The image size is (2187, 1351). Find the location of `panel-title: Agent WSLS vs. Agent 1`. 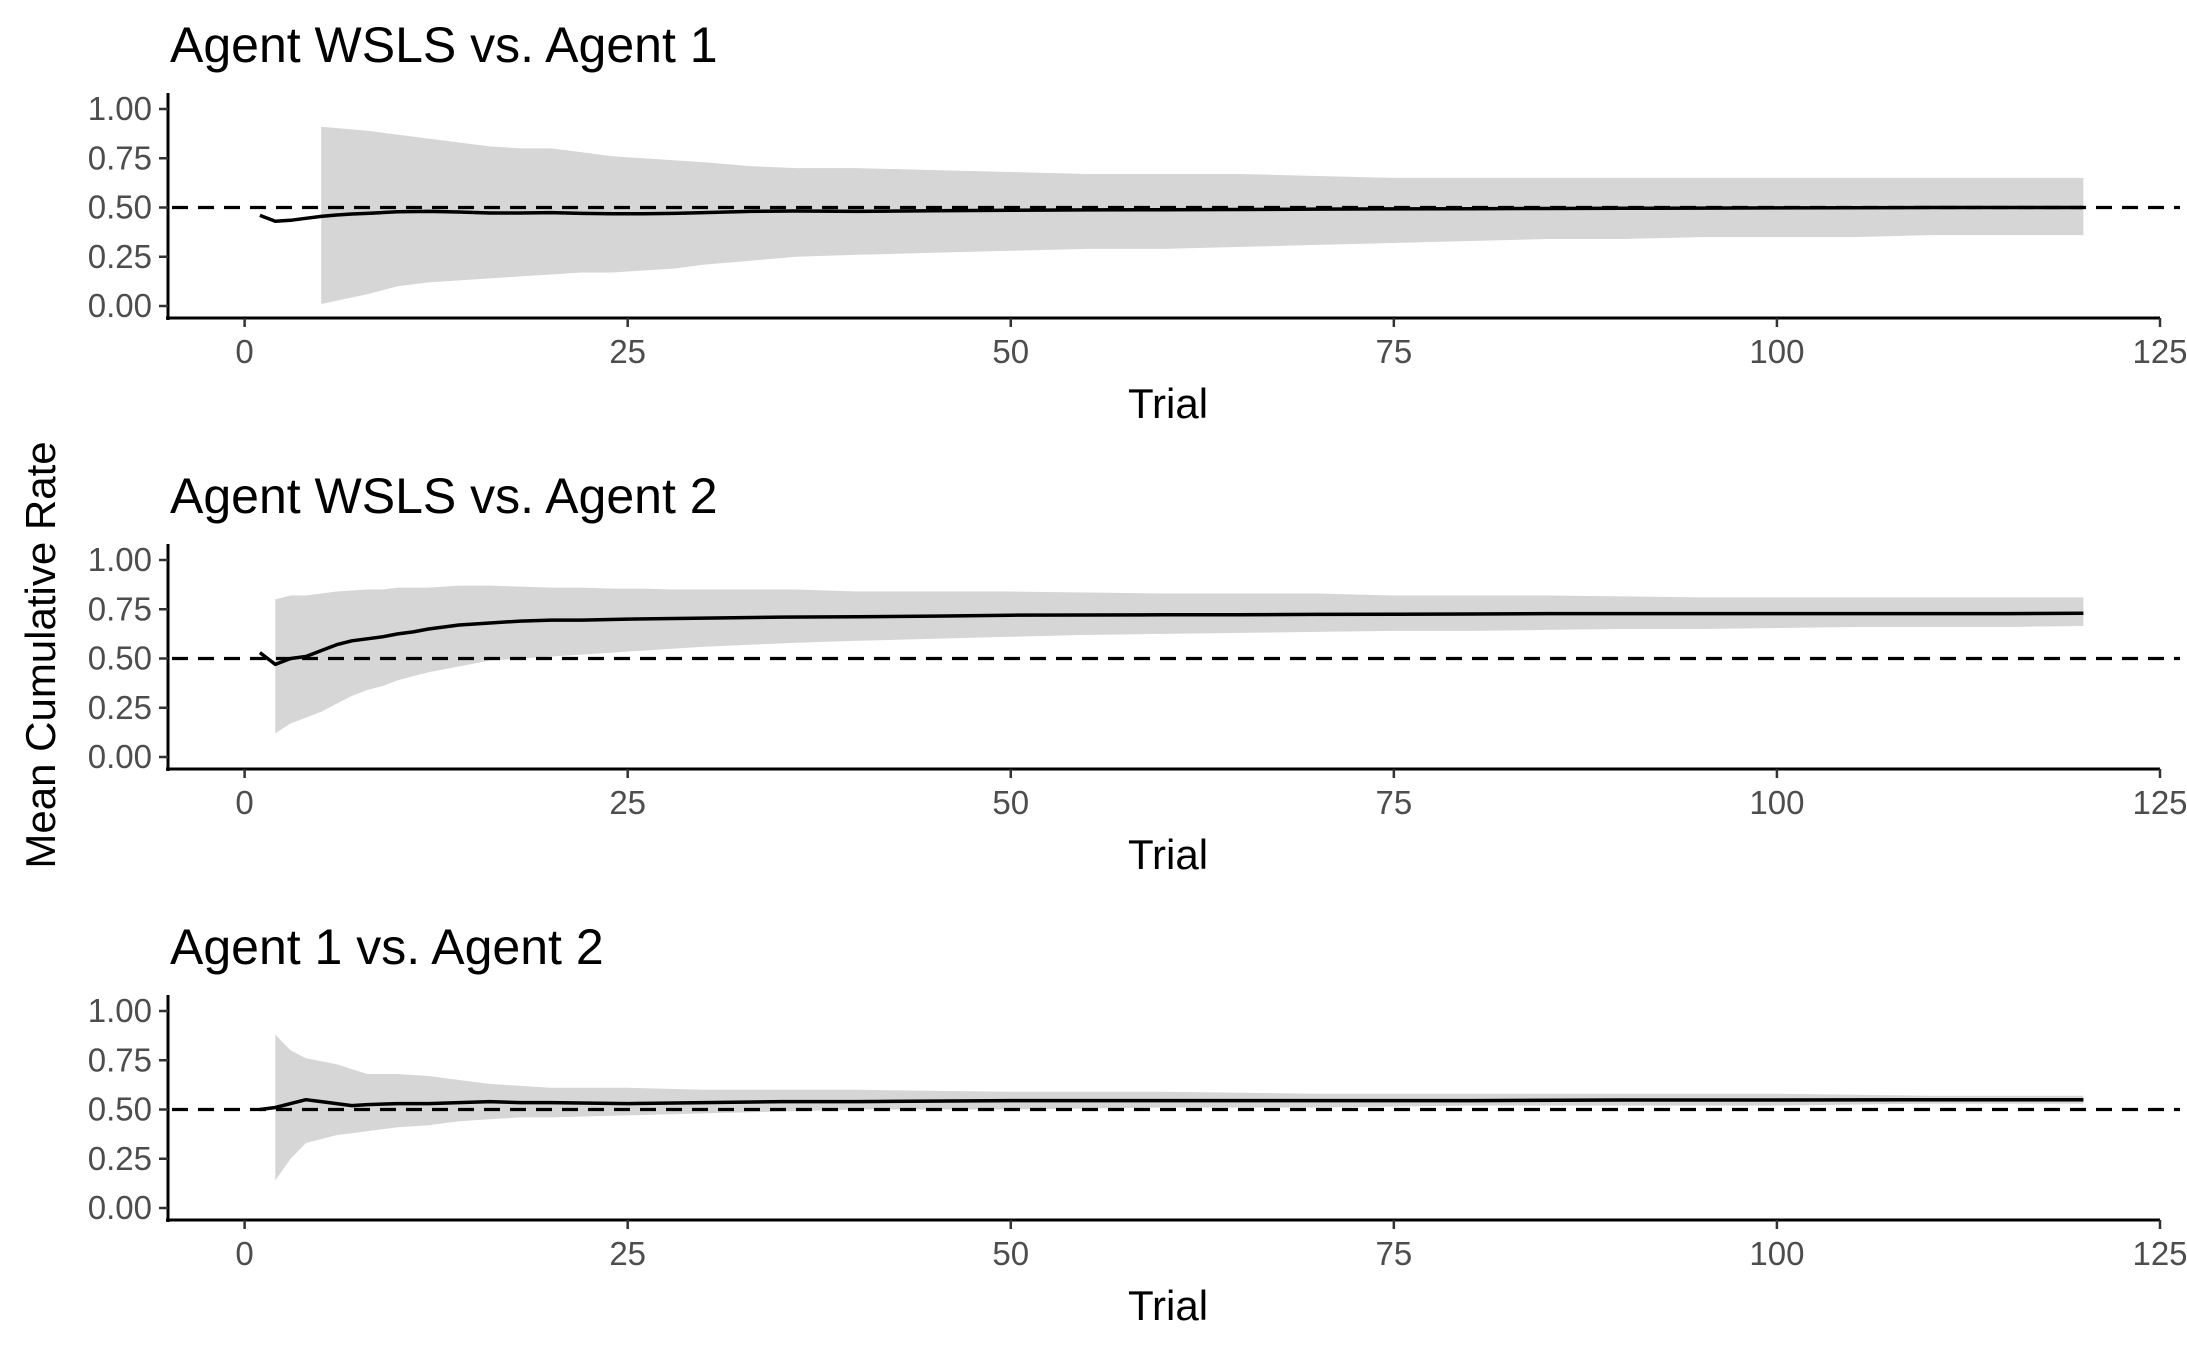

panel-title: Agent WSLS vs. Agent 1 is located at coordinates (444, 45).